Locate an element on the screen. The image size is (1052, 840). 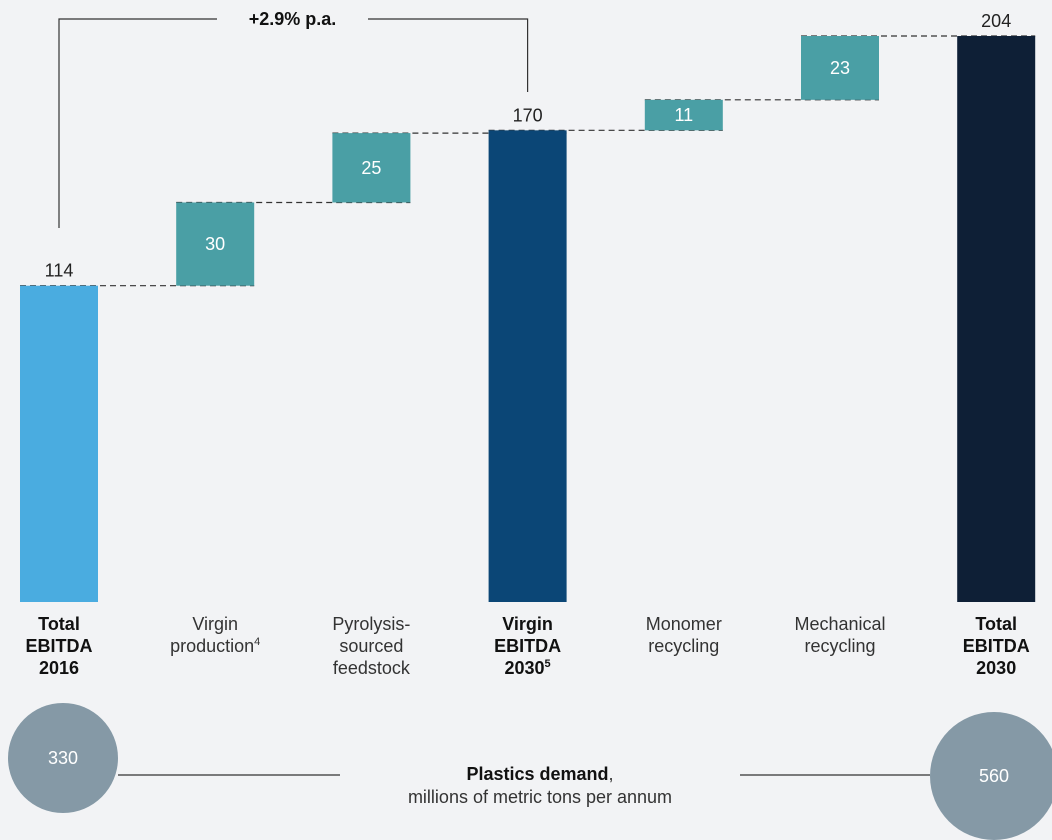
category-label-0: Total EBITDA 2016 is located at coordinates (59, 646).